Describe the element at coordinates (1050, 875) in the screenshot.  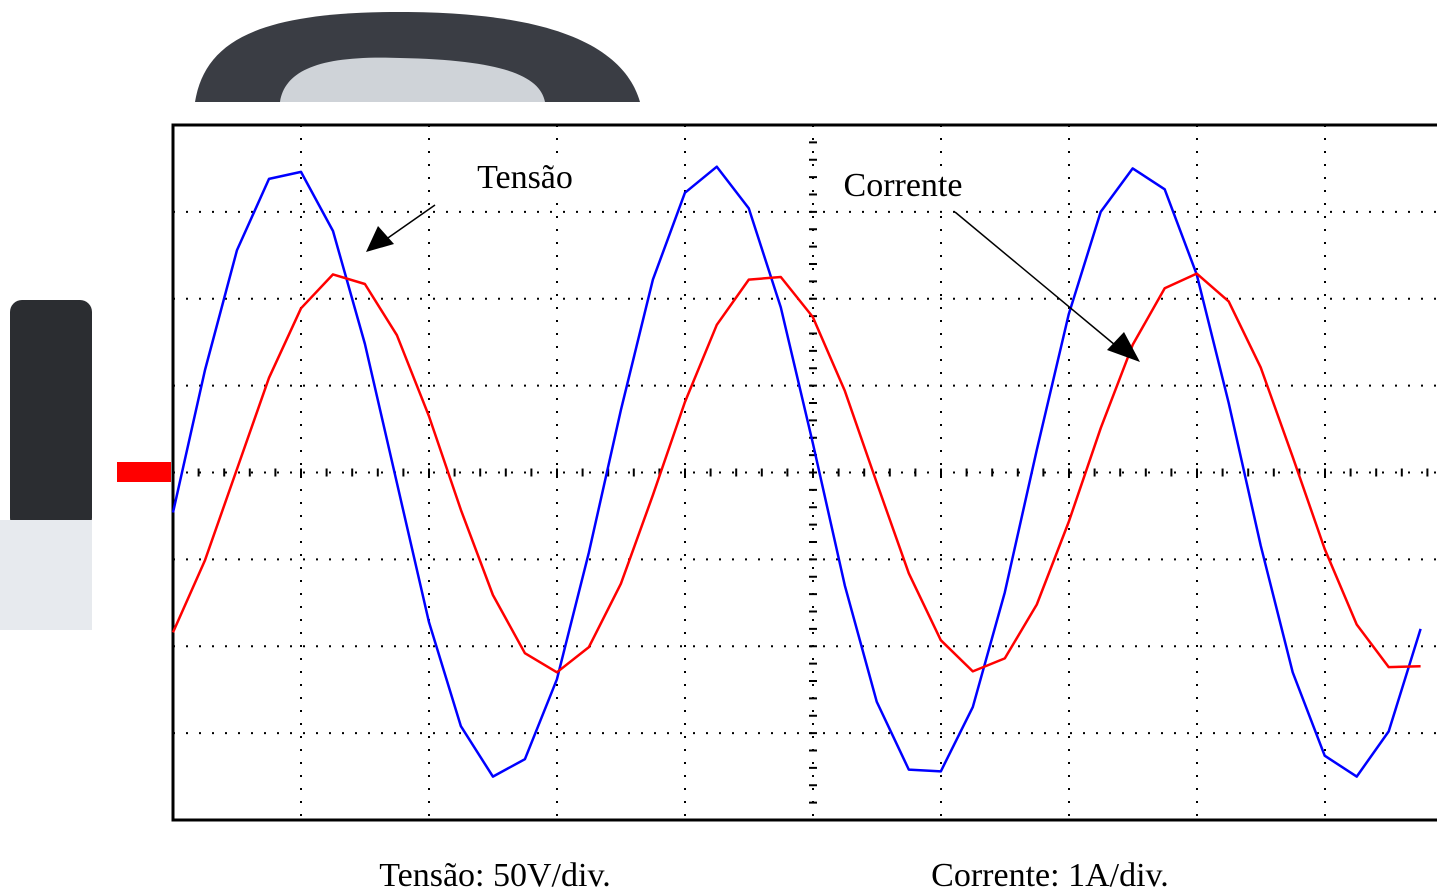
I see `scale-label: Corrente: 1A/div.` at that location.